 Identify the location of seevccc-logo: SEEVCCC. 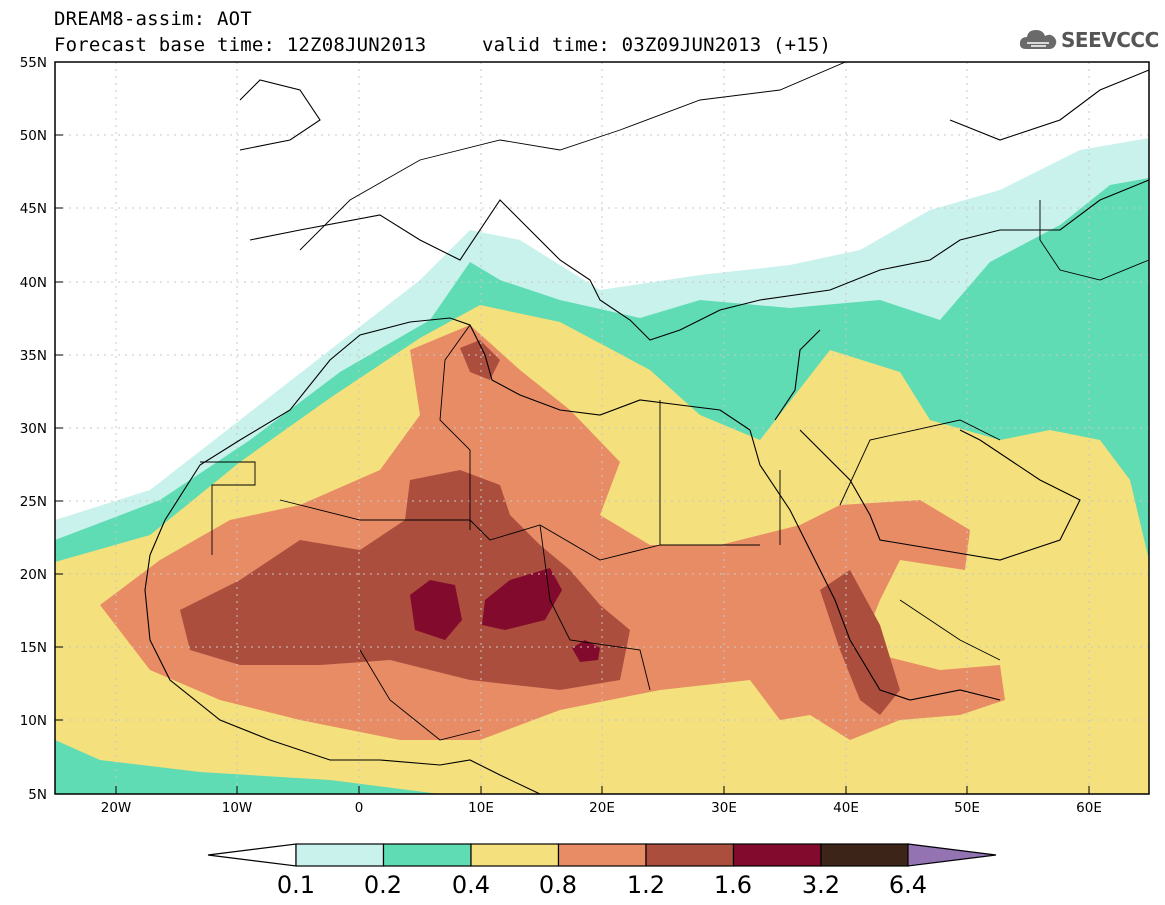
(1088, 40).